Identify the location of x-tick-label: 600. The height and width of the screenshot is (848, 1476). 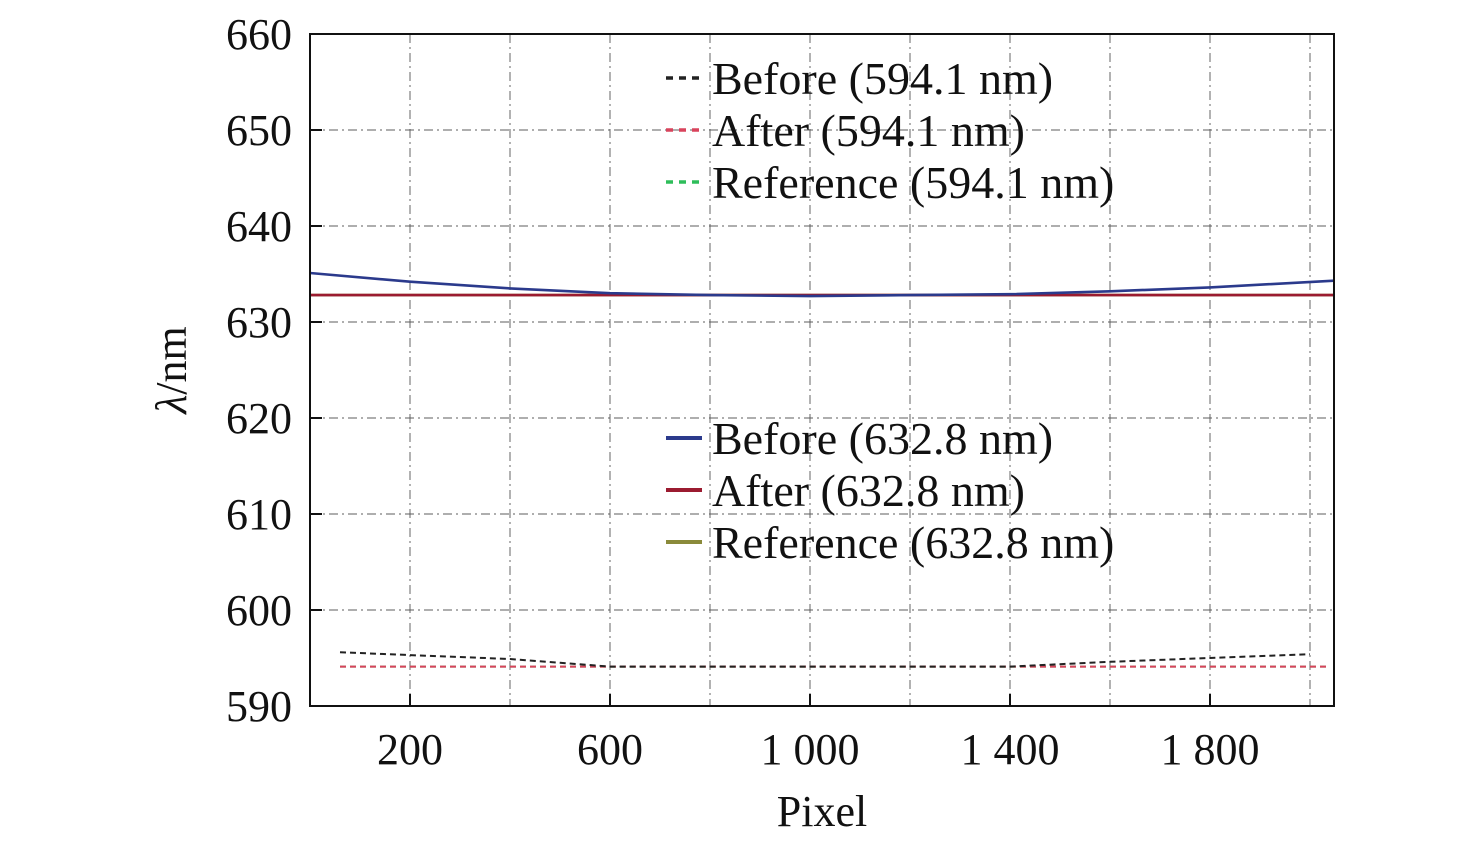
(610, 749).